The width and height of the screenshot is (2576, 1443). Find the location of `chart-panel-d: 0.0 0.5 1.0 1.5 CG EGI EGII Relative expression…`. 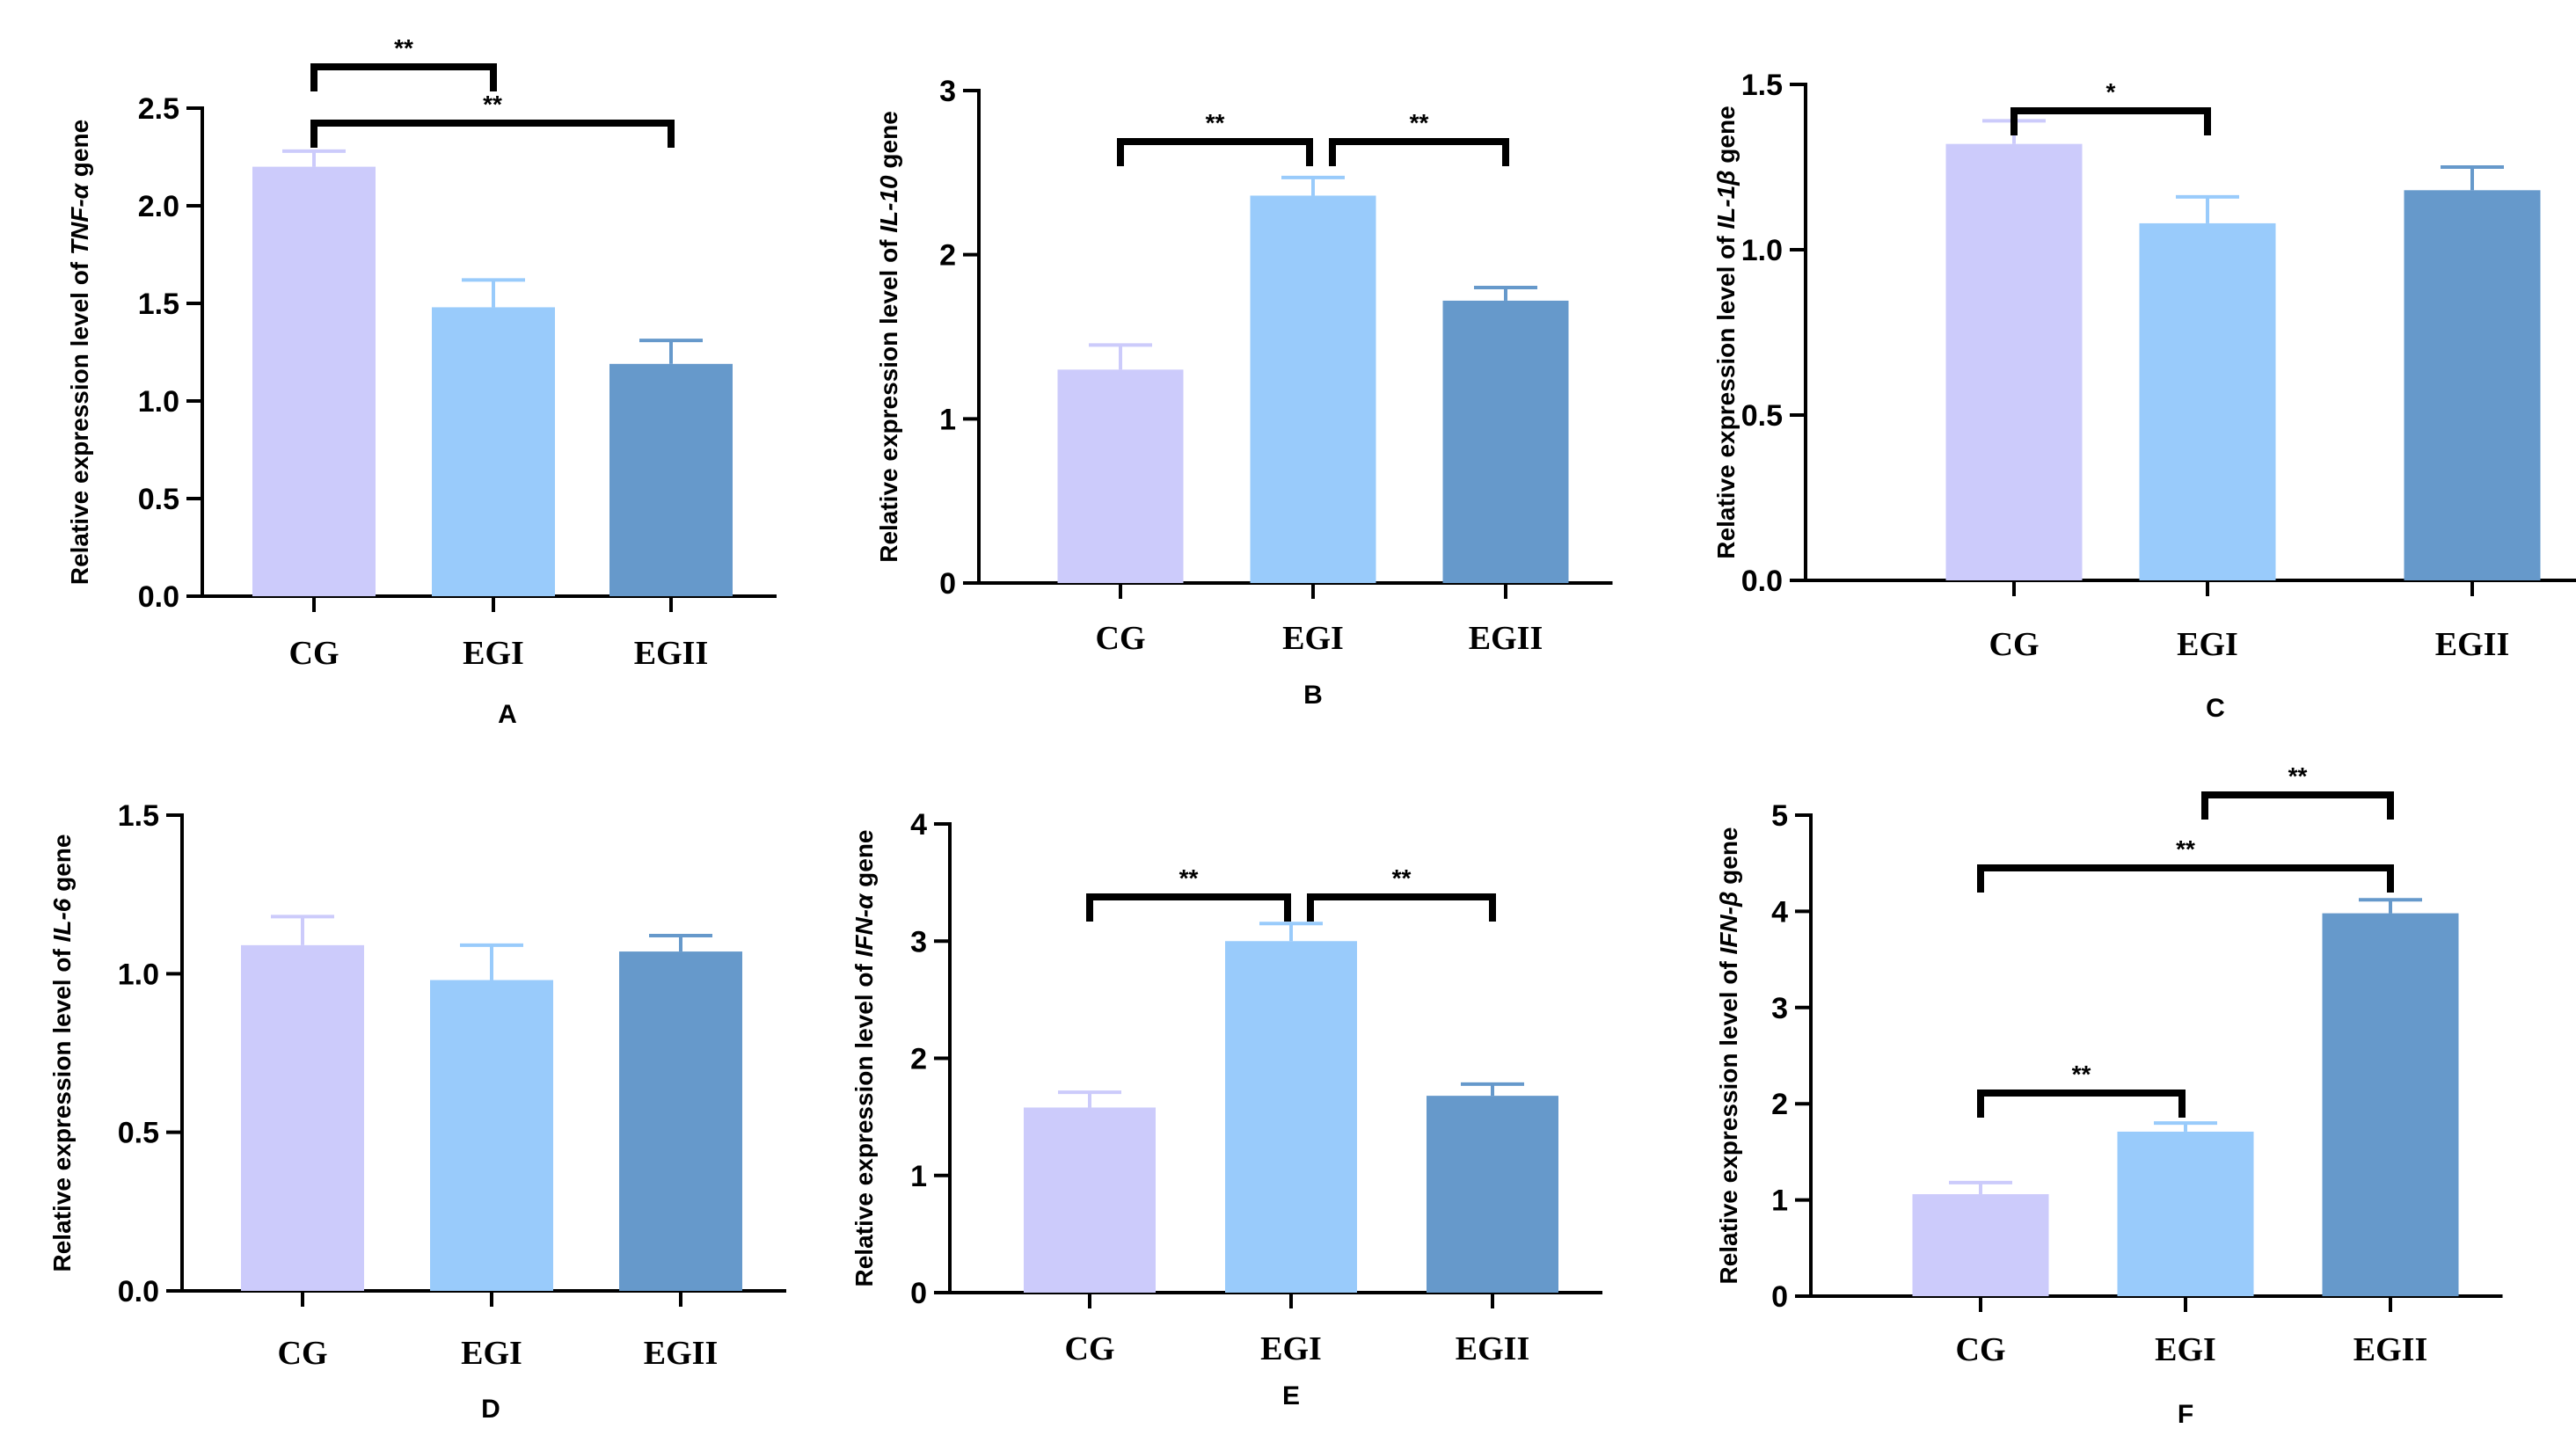

chart-panel-d: 0.0 0.5 1.0 1.5 CG EGI EGII Relative expression… is located at coordinates (417, 1111).